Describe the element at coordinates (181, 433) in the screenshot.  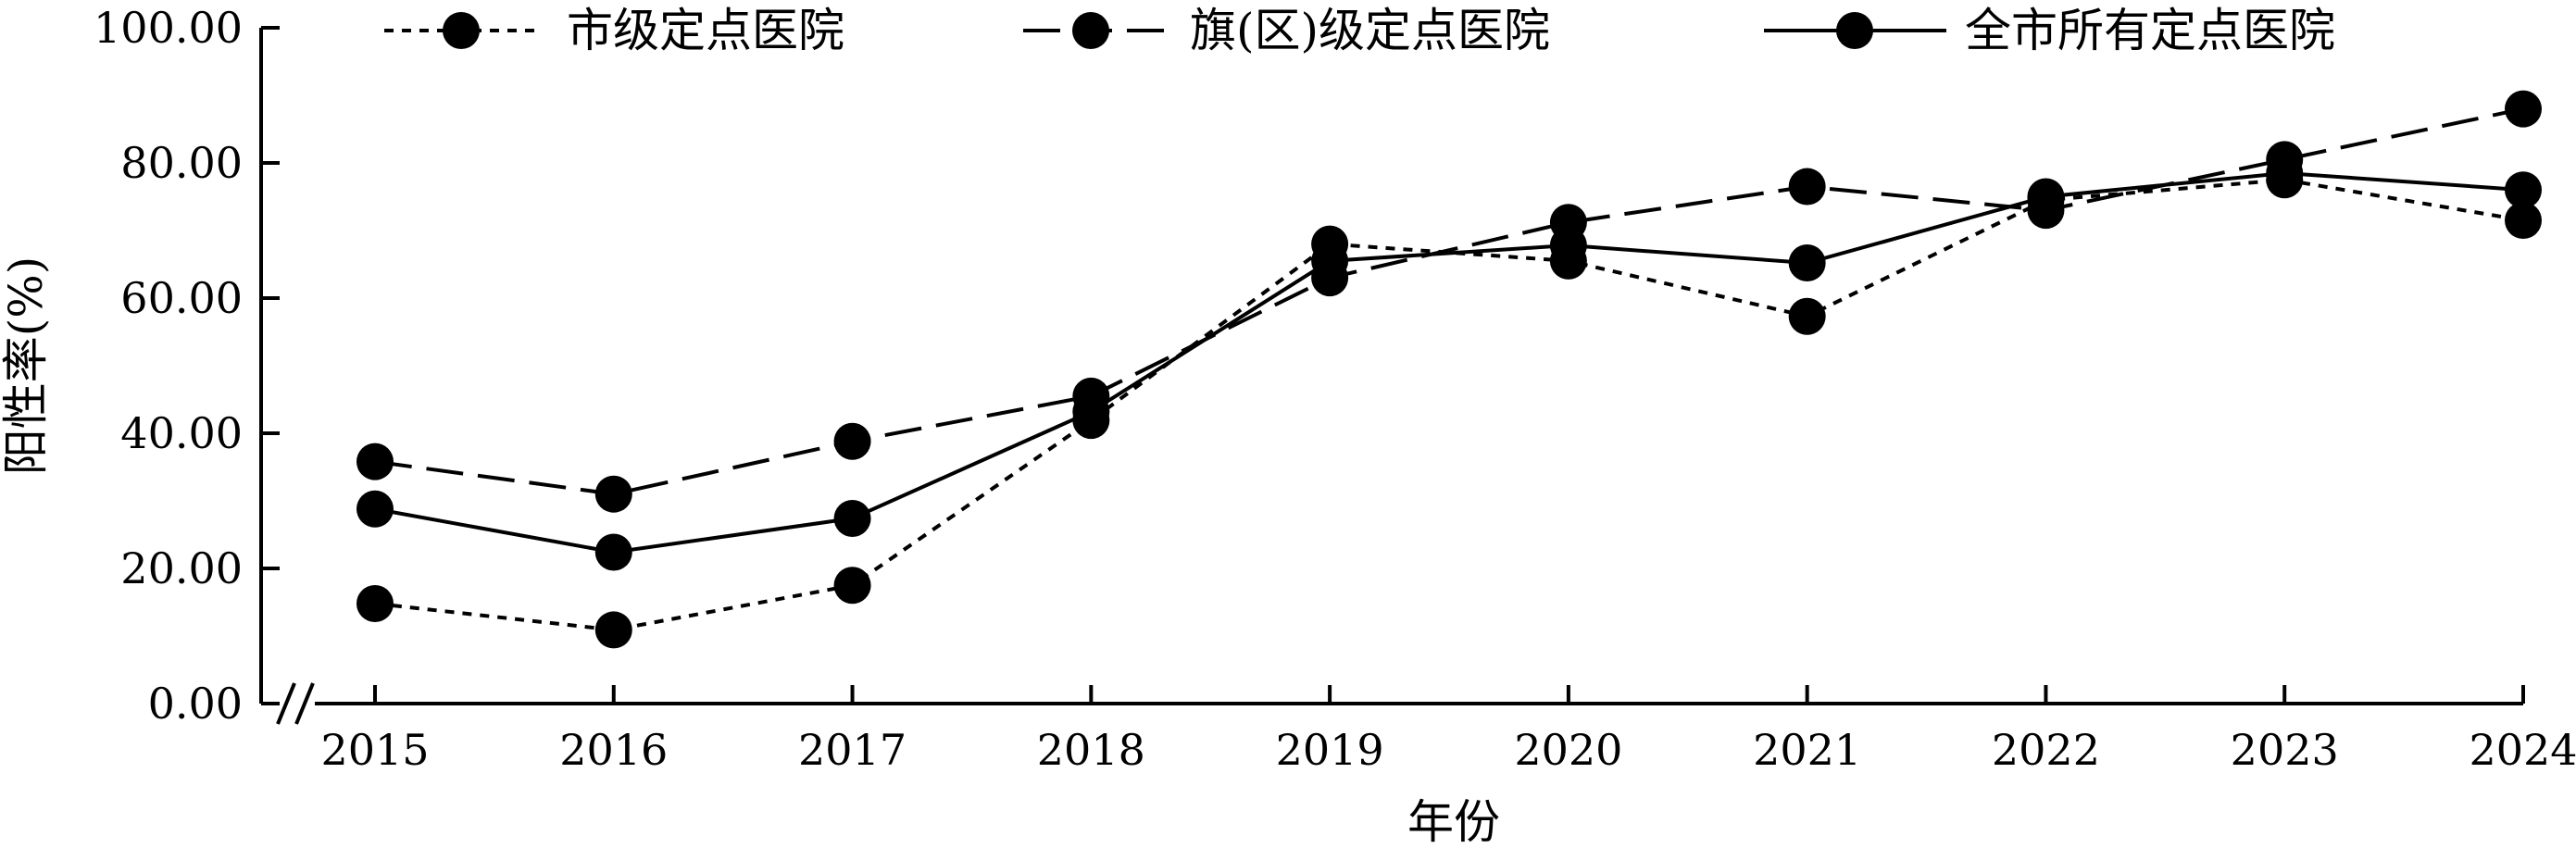
I see `y-tick-label: 40.00` at that location.